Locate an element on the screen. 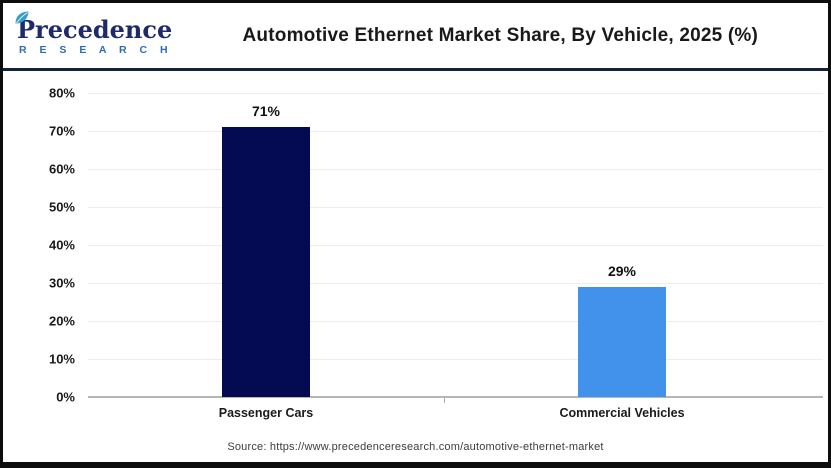 Image resolution: width=831 pixels, height=468 pixels. x-axis-tick is located at coordinates (444, 400).